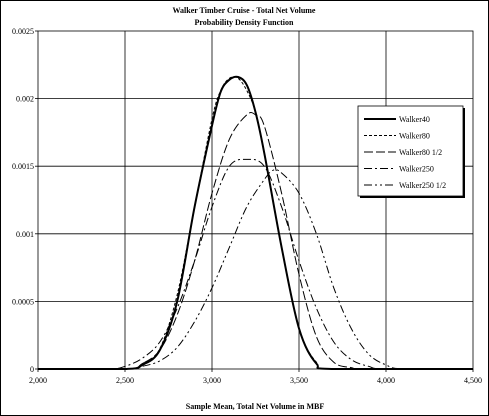  I want to click on legend-label: Walker80 1/2, so click(420, 152).